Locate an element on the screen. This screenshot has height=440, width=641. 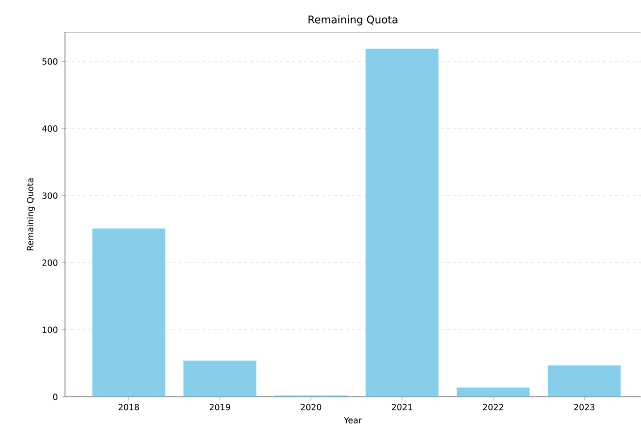
y-tick-label: 300 is located at coordinates (50, 195).